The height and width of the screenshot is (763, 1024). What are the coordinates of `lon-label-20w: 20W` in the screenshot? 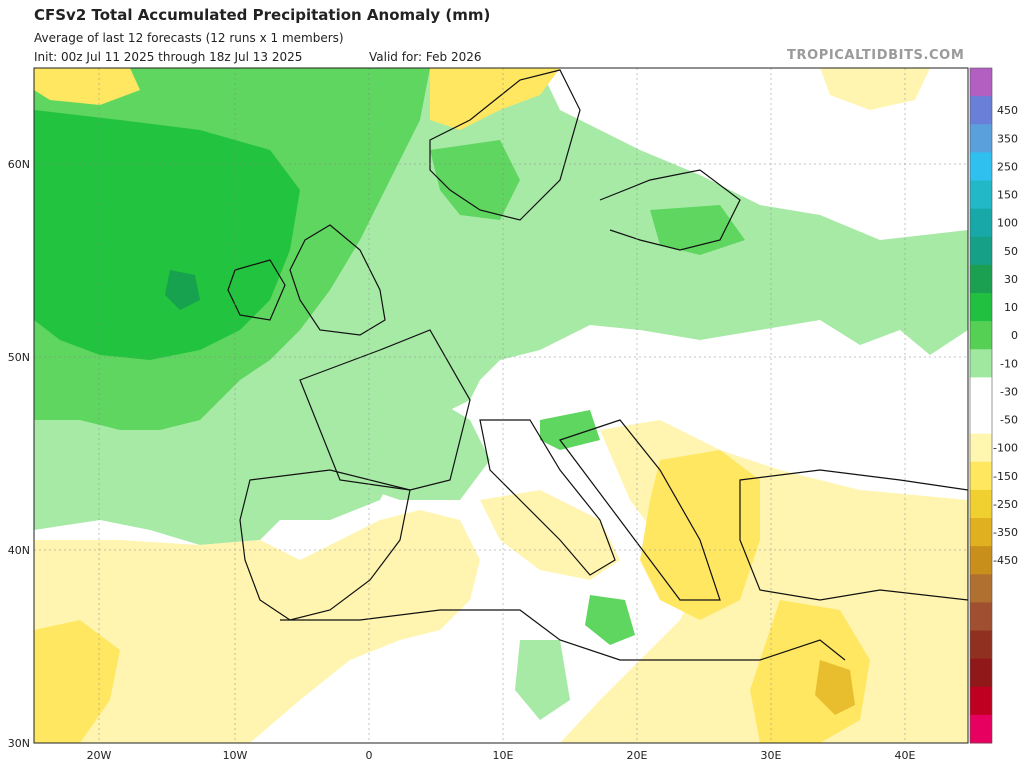 It's located at (99, 755).